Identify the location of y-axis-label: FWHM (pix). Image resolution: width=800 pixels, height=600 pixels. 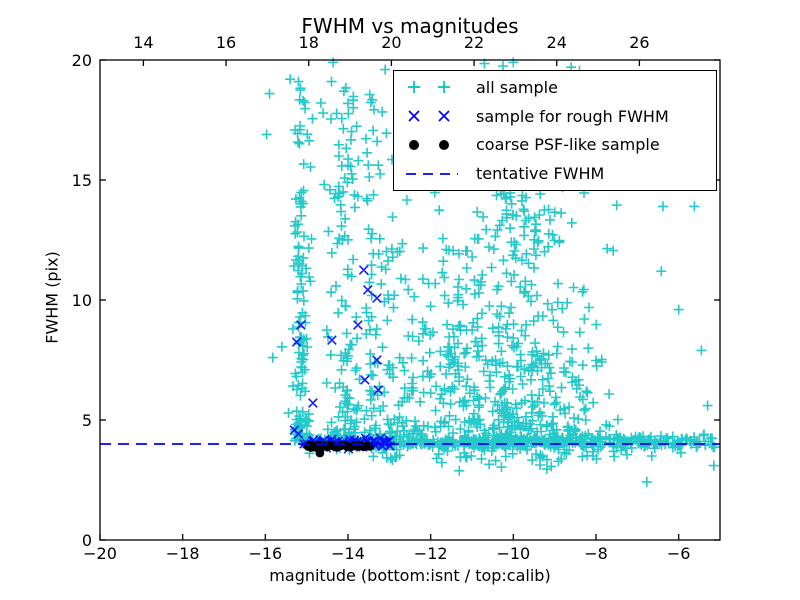
(52, 297).